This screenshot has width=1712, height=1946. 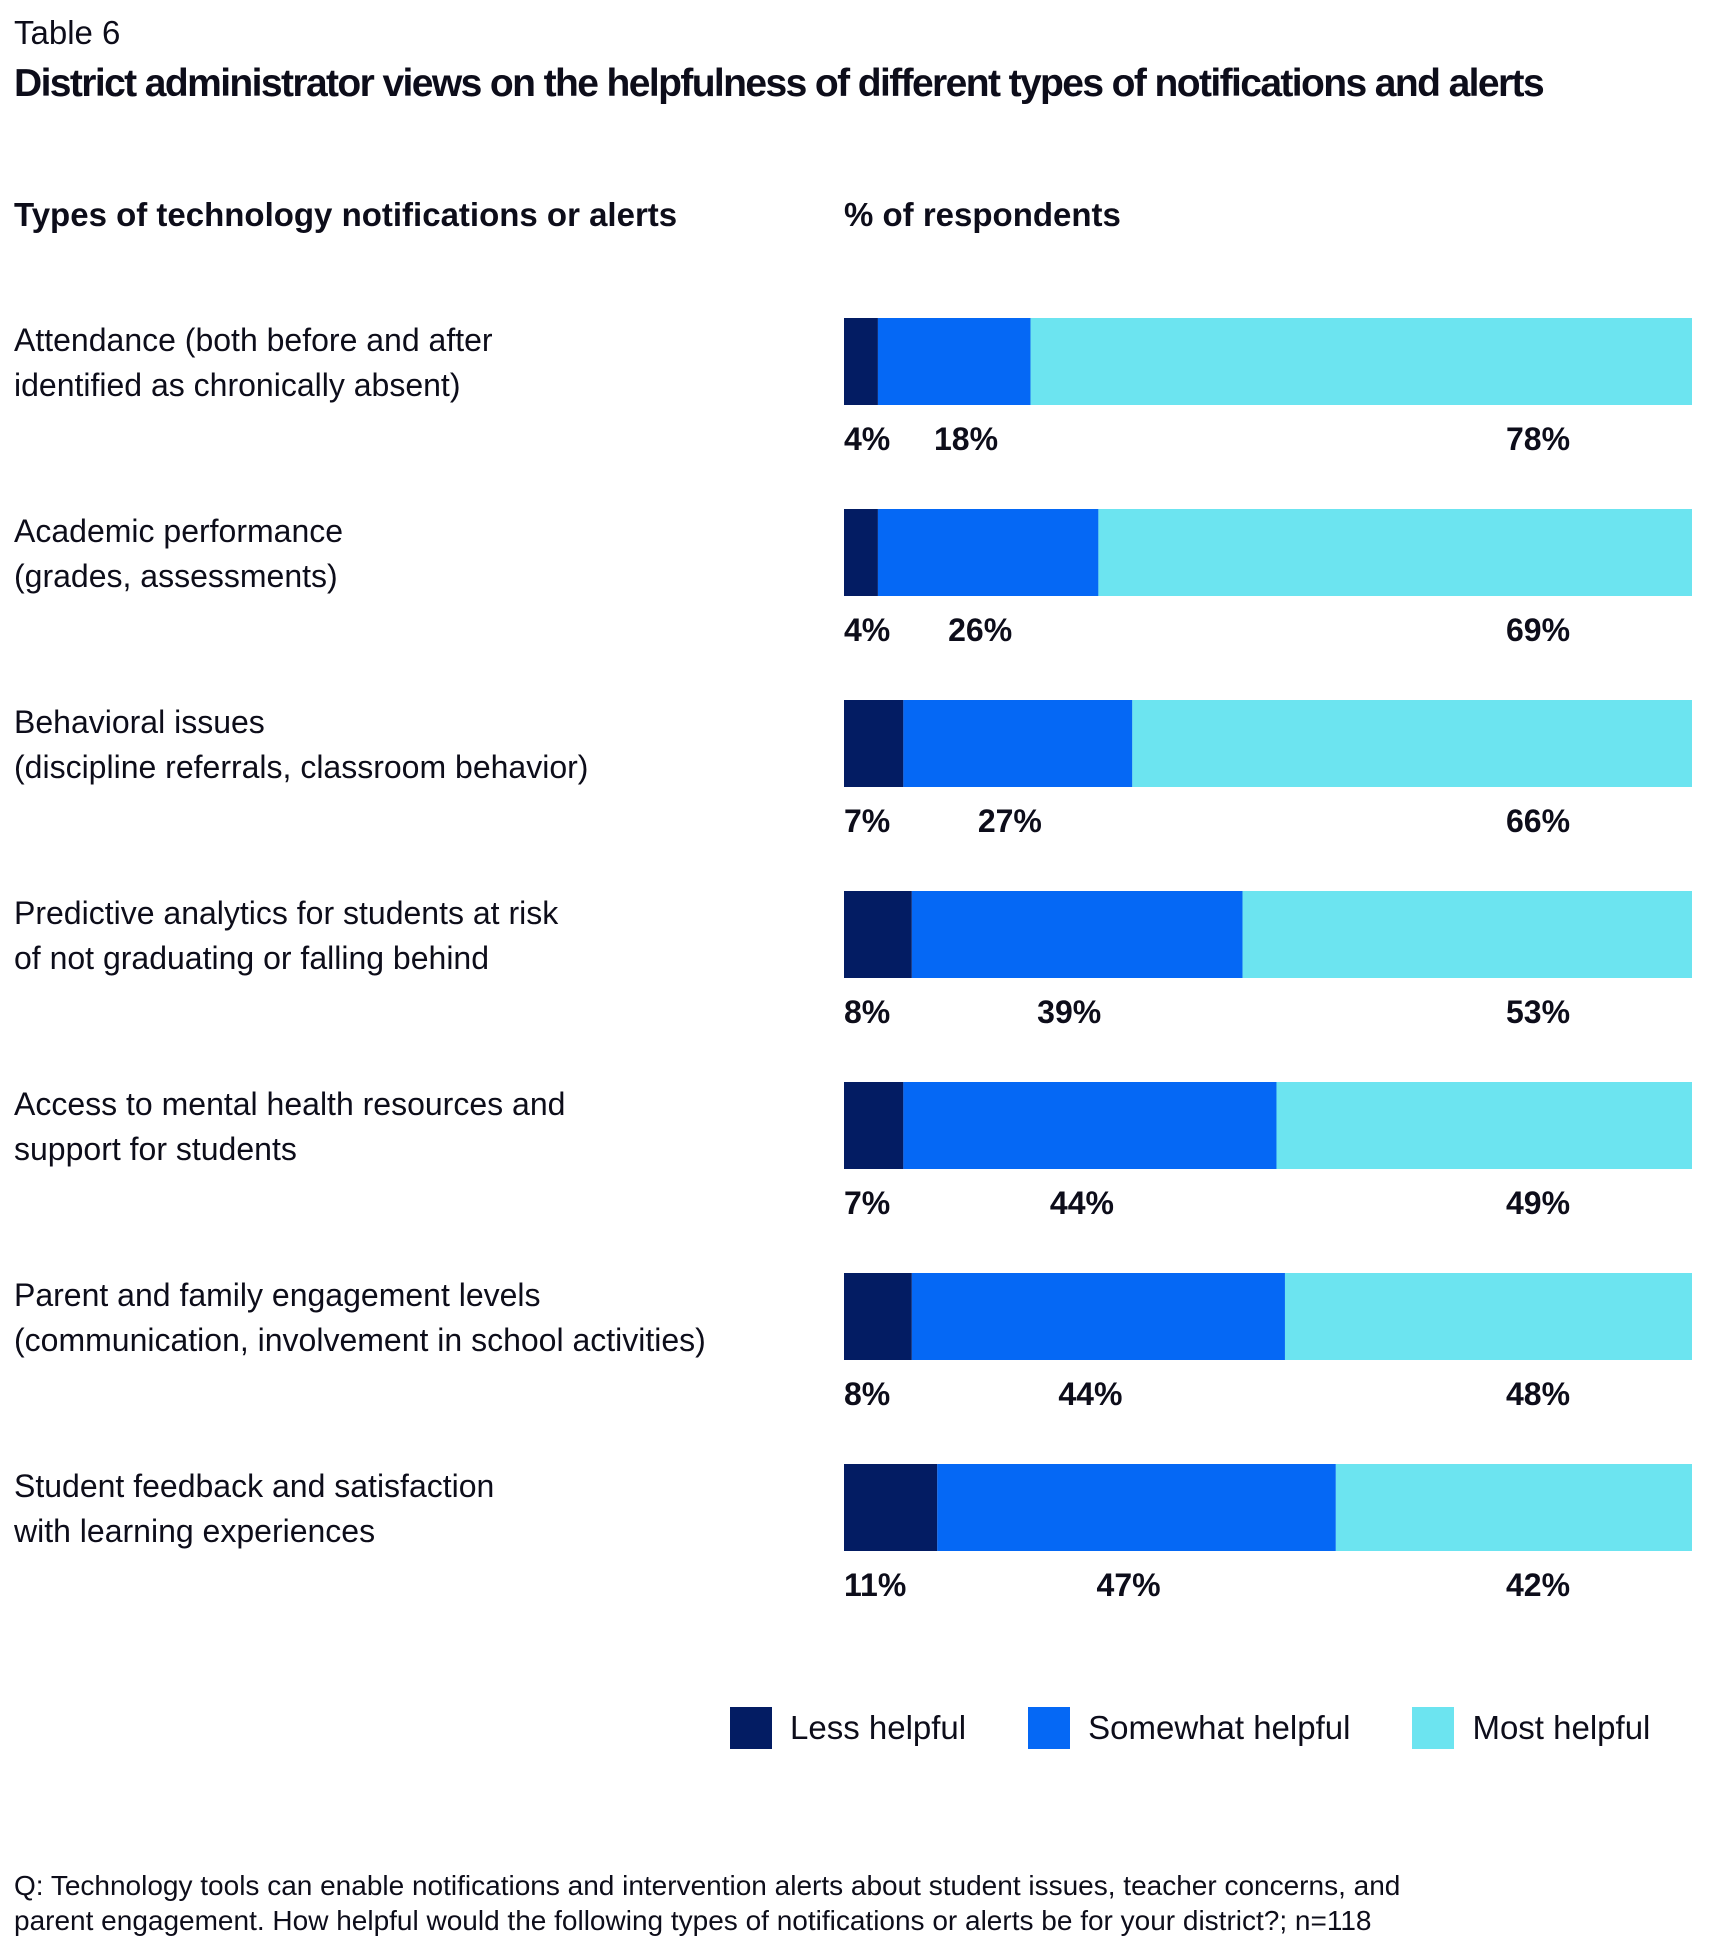 I want to click on value-label-most: 69%, so click(x=1538, y=630).